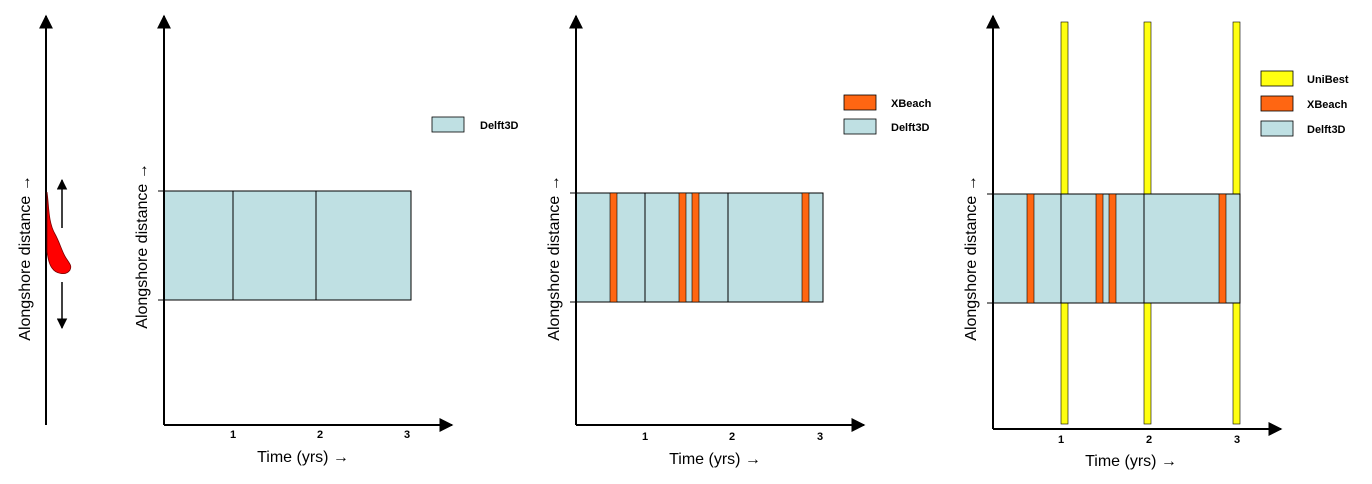 Image resolution: width=1372 pixels, height=484 pixels. I want to click on coastline-strip: Alongshore distance →, so click(44, 219).